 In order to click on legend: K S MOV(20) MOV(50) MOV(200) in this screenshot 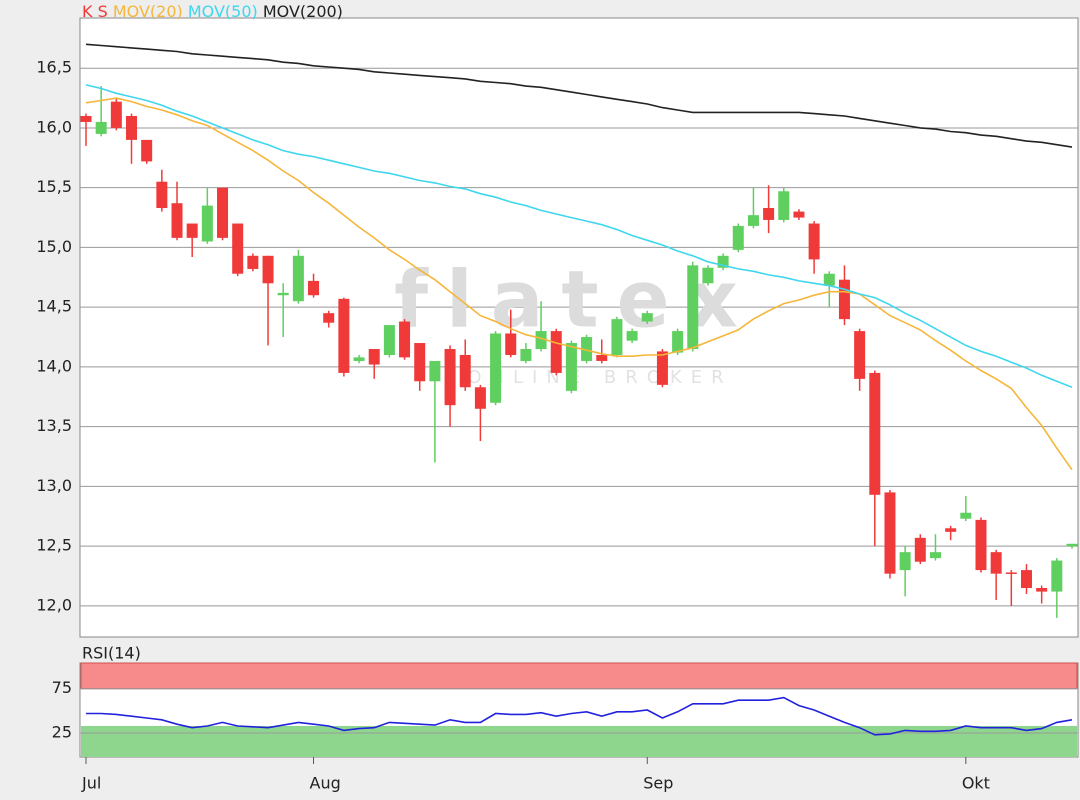, I will do `click(212, 11)`.